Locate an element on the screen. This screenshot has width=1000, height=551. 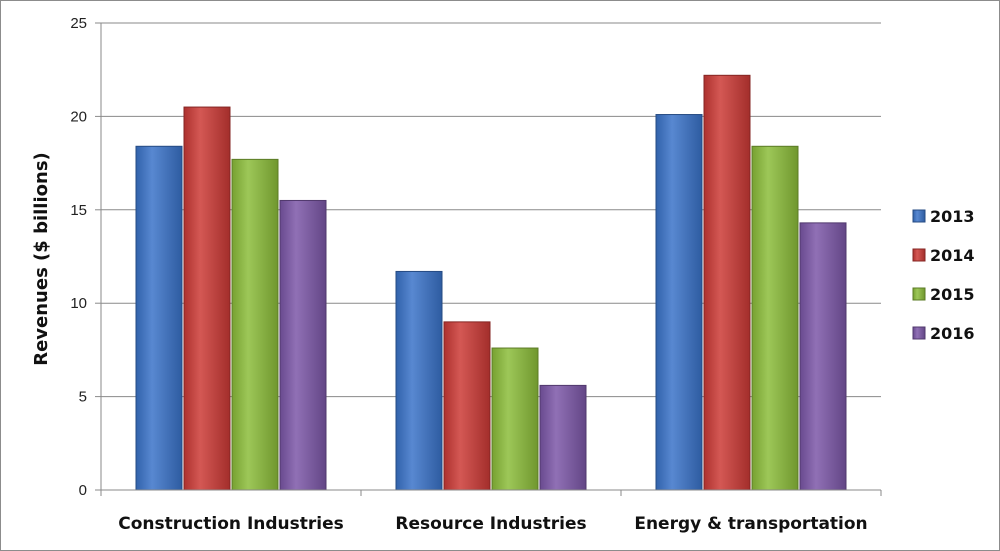
y-tick-label: 5 is located at coordinates (83, 397).